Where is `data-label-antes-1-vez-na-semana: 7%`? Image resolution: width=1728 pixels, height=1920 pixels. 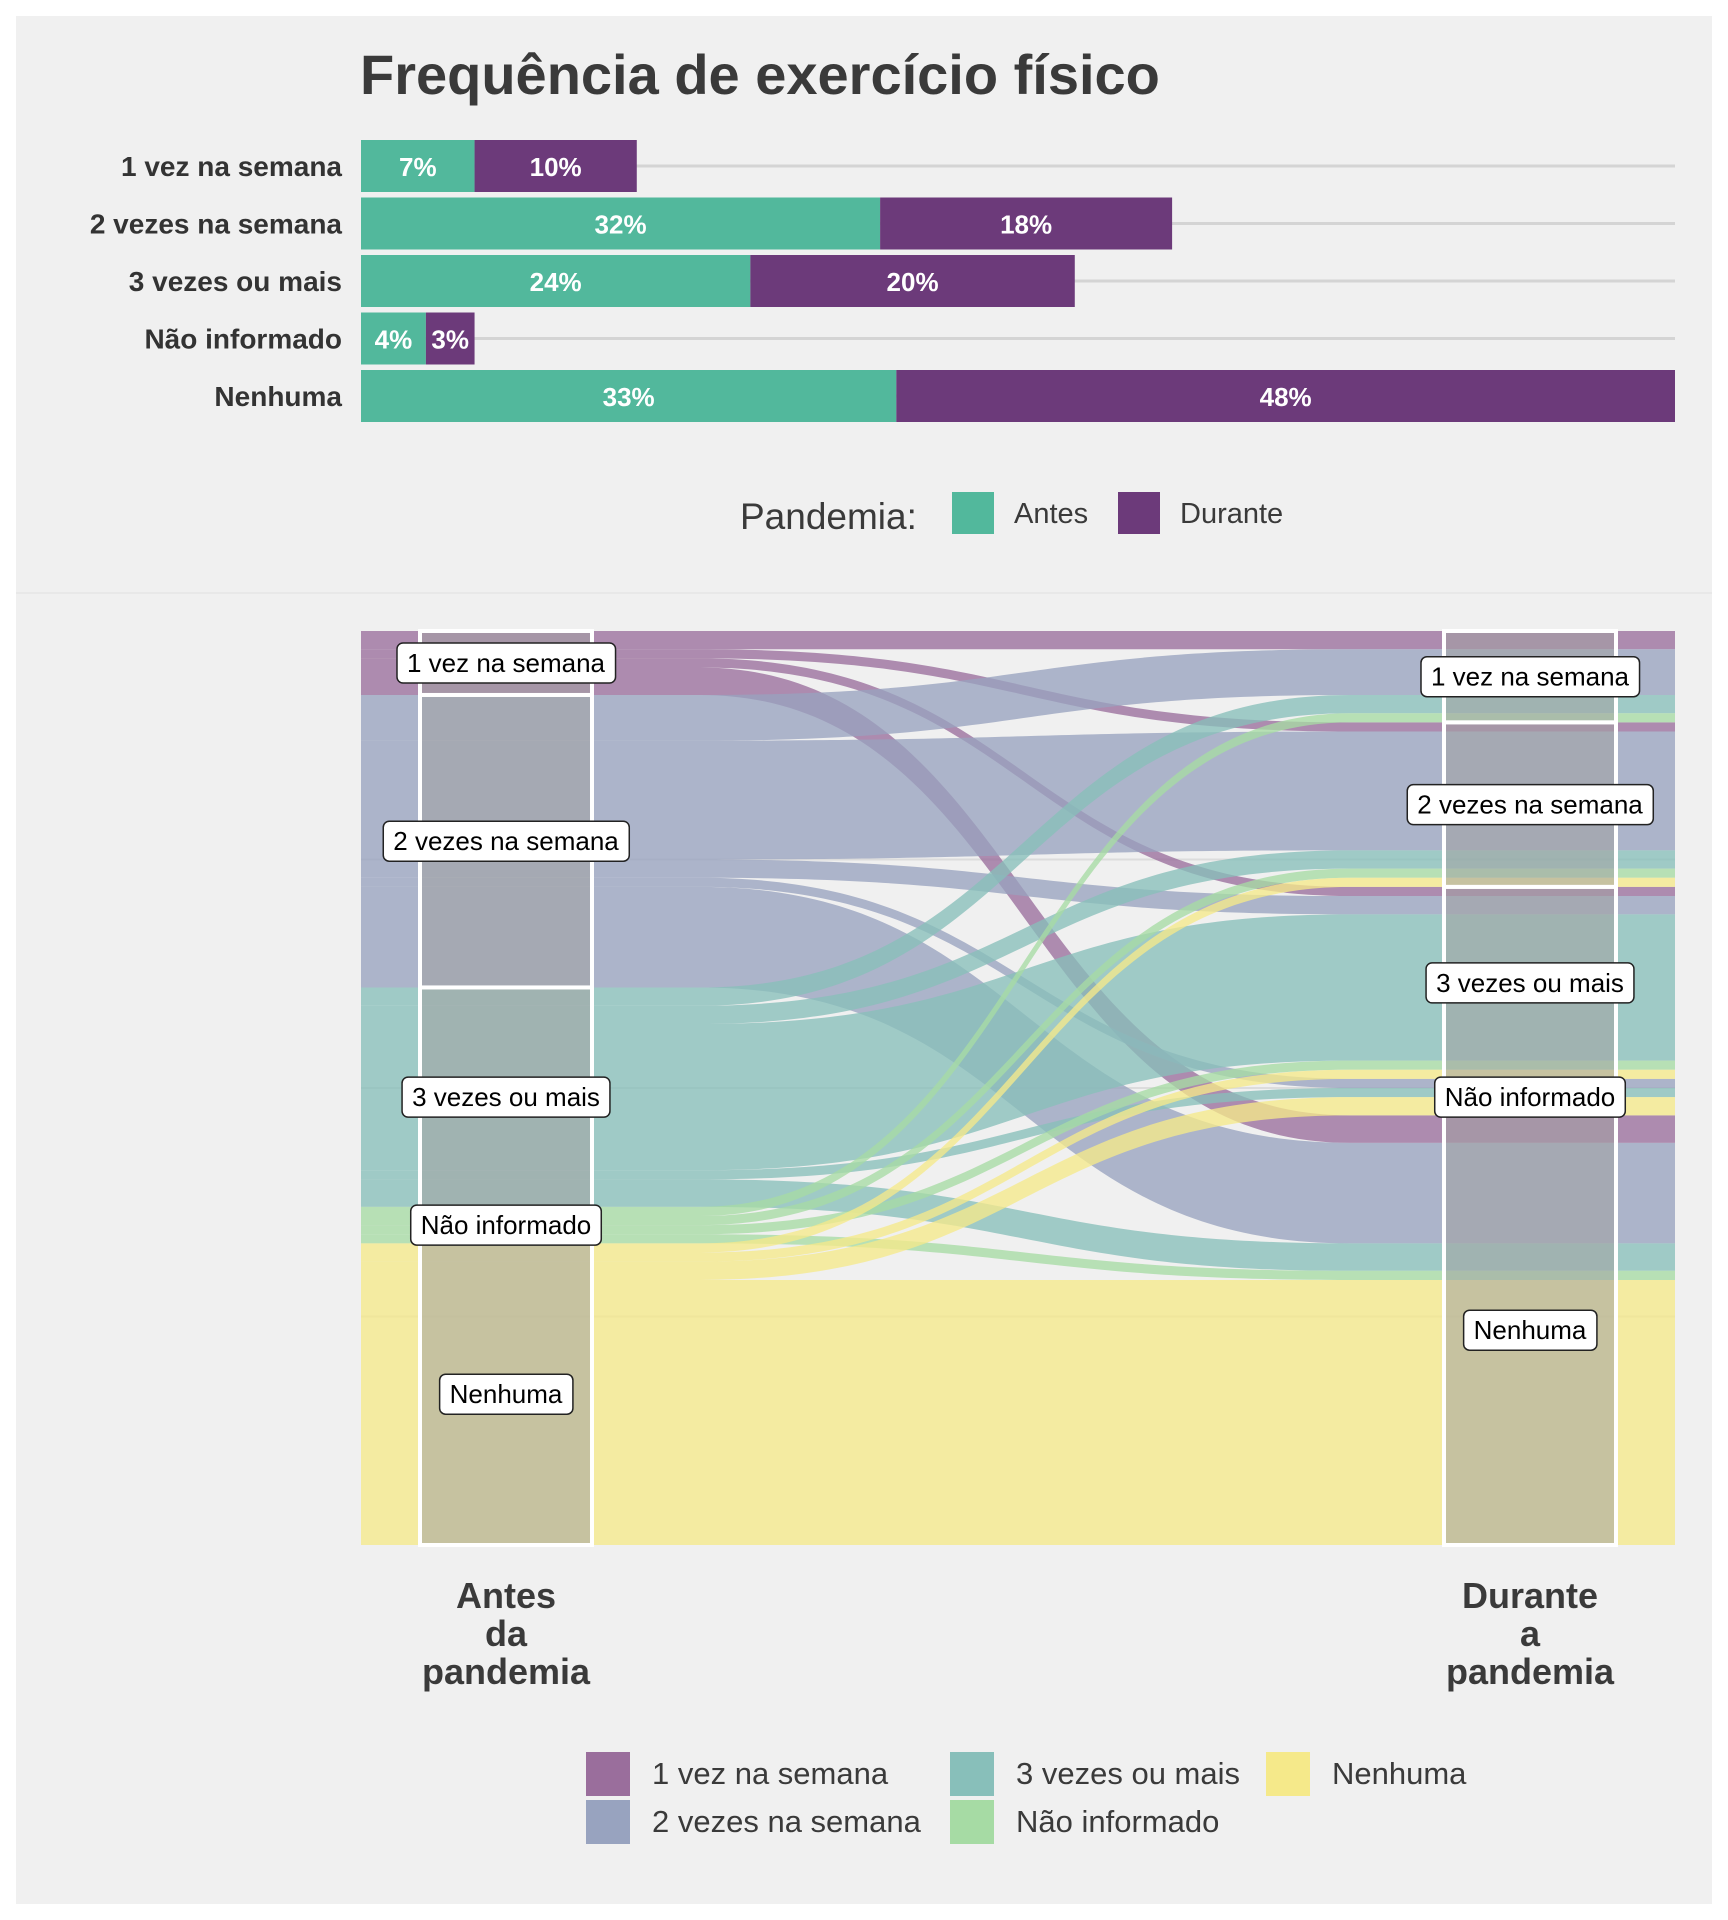 data-label-antes-1-vez-na-semana: 7% is located at coordinates (418, 167).